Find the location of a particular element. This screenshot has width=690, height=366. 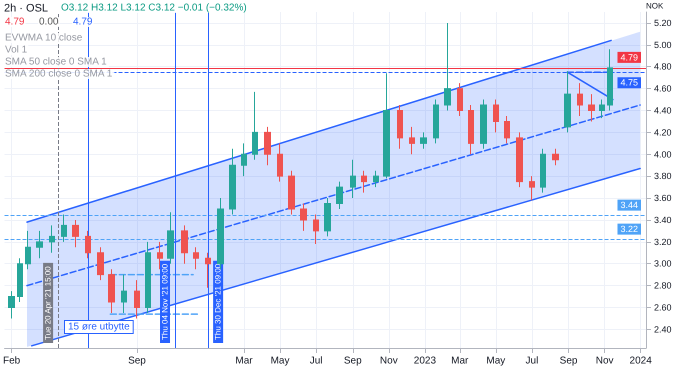

annotation: 0.00 is located at coordinates (49, 22).